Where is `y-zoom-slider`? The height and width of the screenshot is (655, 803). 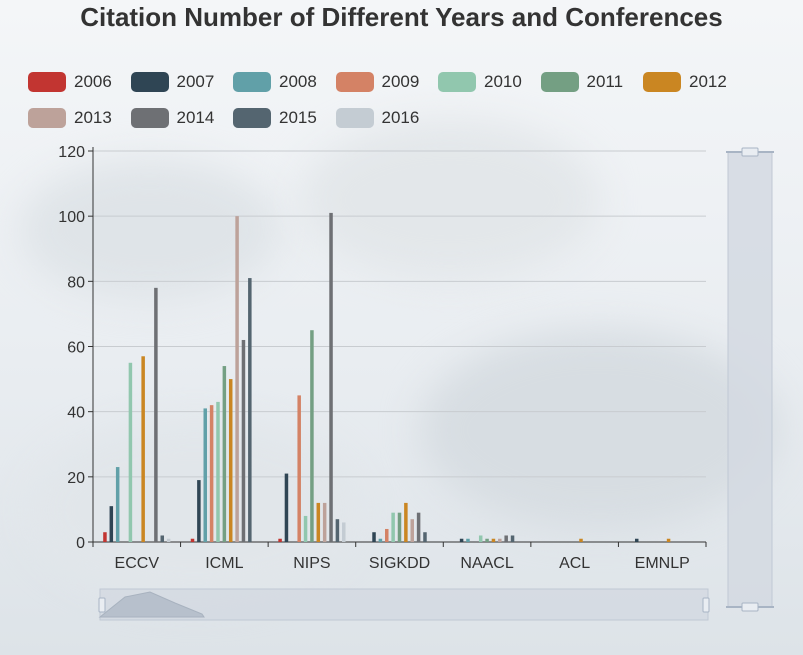 y-zoom-slider is located at coordinates (750, 379).